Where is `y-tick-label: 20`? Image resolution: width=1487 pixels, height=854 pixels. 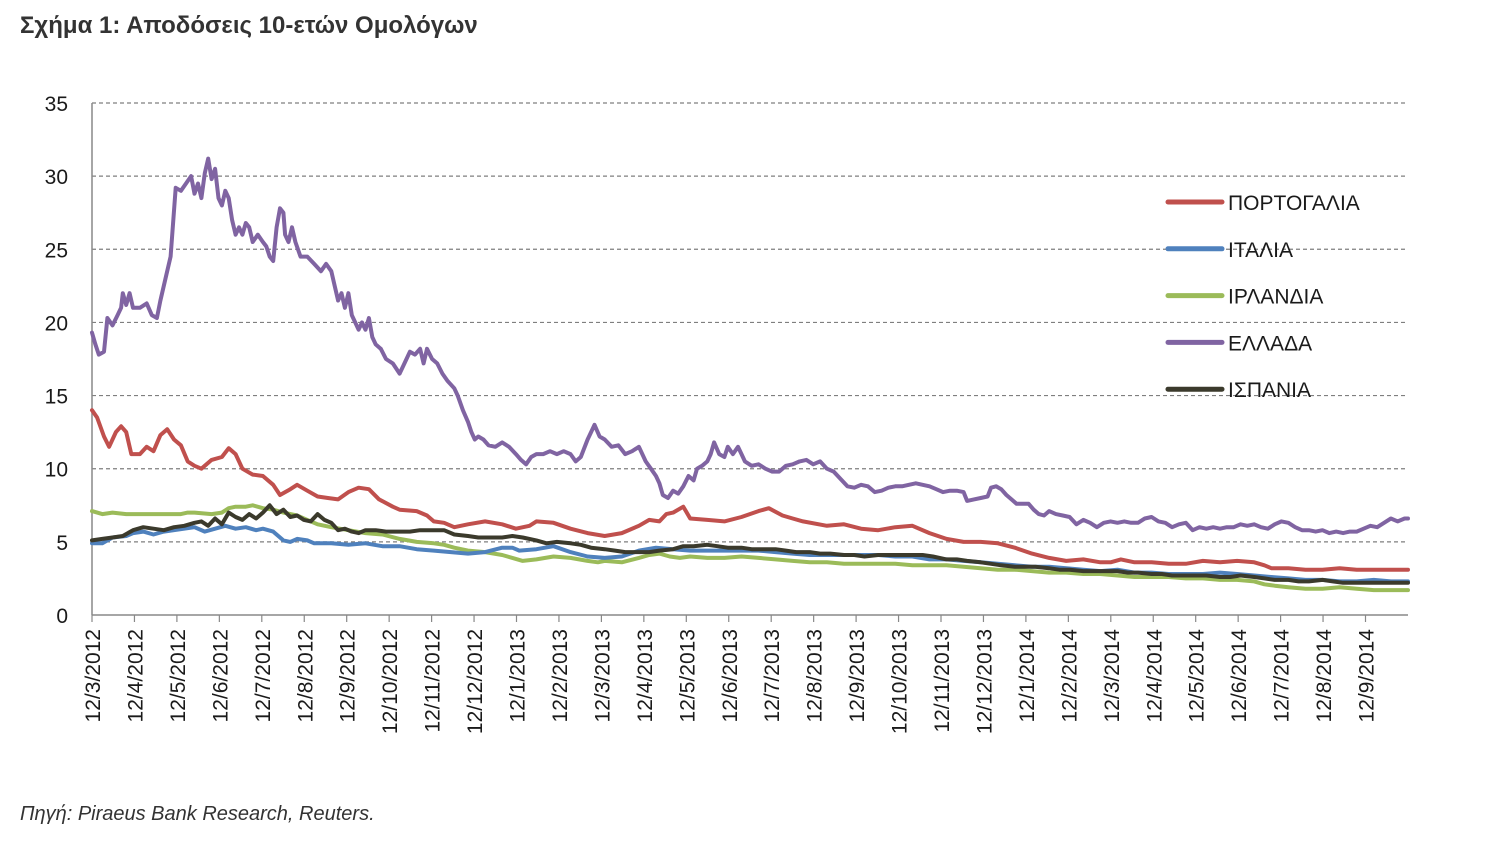 y-tick-label: 20 is located at coordinates (56, 323).